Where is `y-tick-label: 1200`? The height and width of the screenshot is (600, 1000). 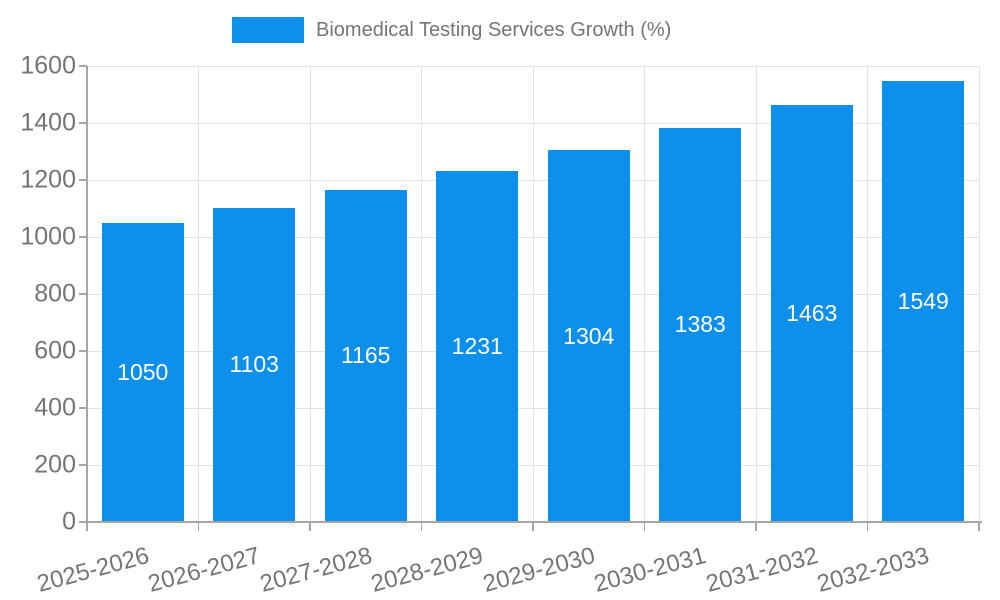
y-tick-label: 1200 is located at coordinates (48, 179).